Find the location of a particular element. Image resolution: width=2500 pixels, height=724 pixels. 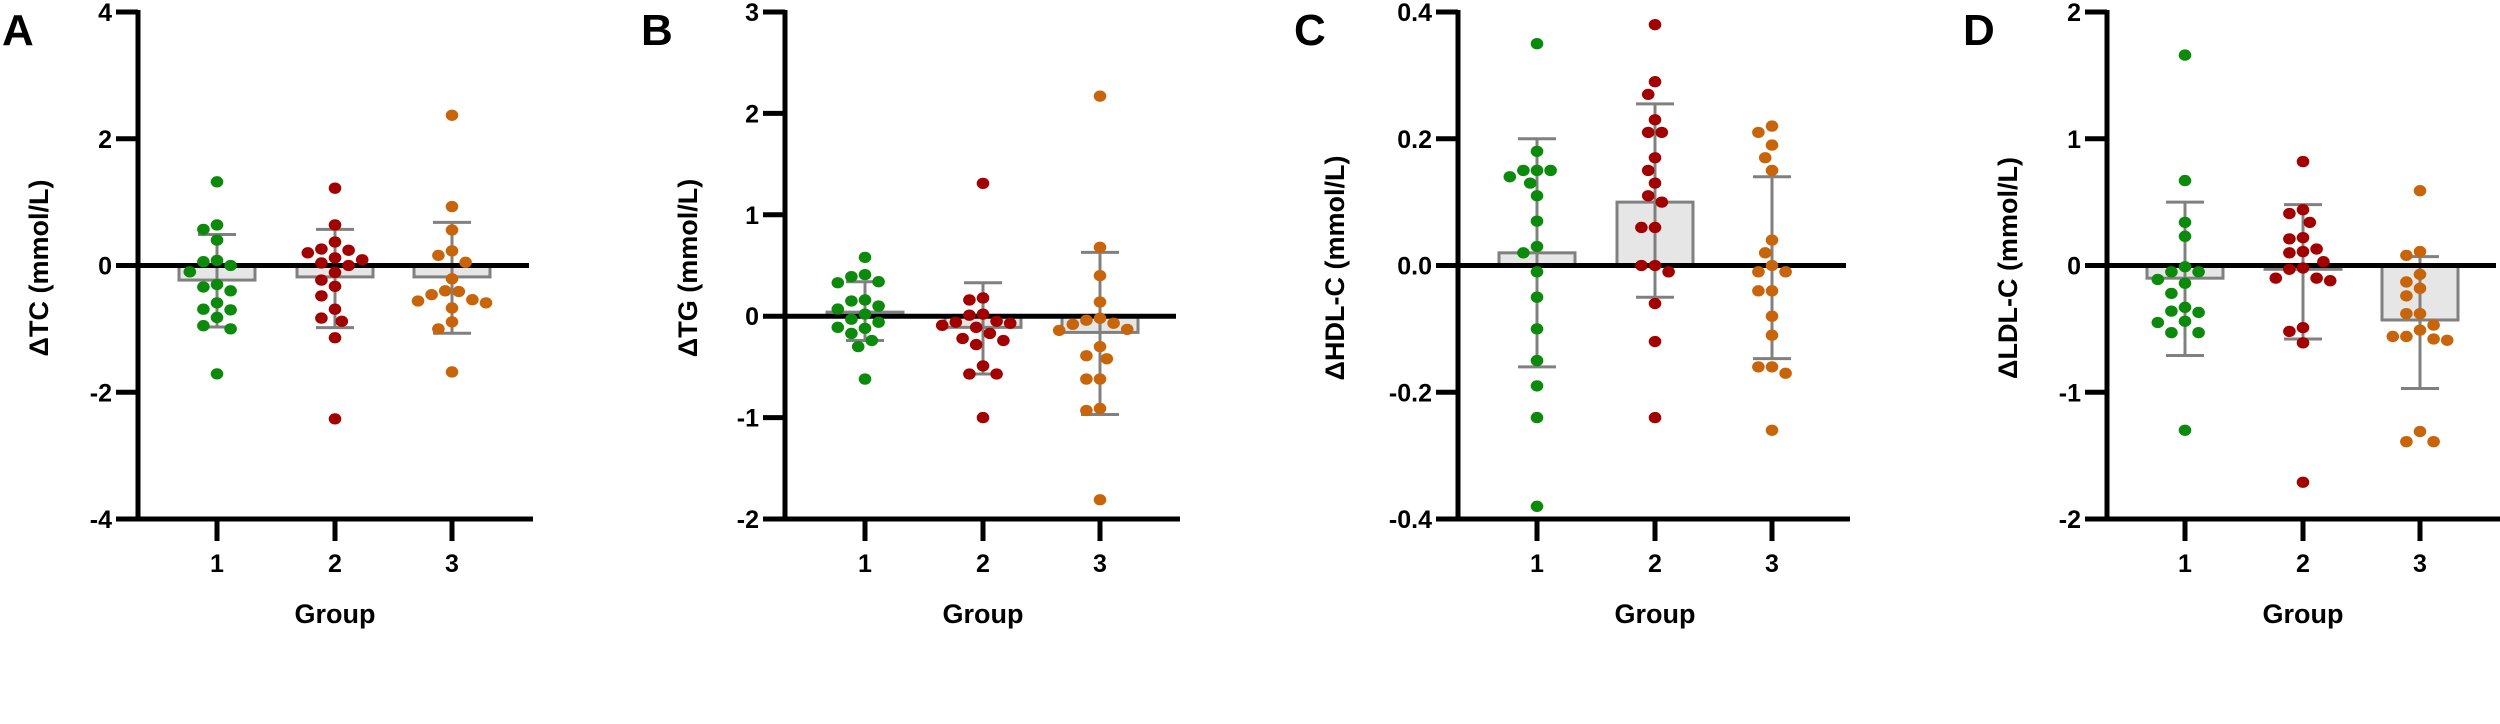

y-tick-label: -2 is located at coordinates (101, 393).